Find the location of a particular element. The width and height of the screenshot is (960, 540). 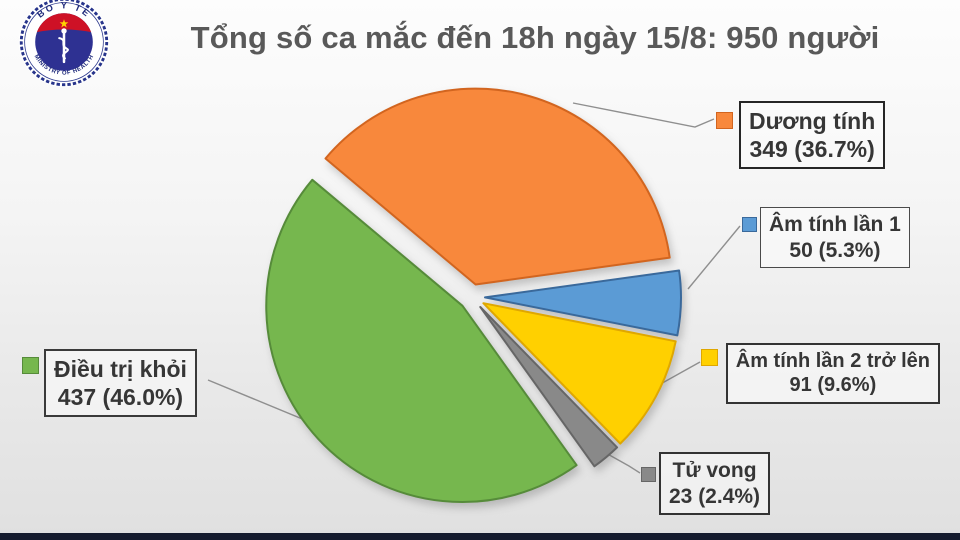

logo-inner-emblem is located at coordinates (64, 42).